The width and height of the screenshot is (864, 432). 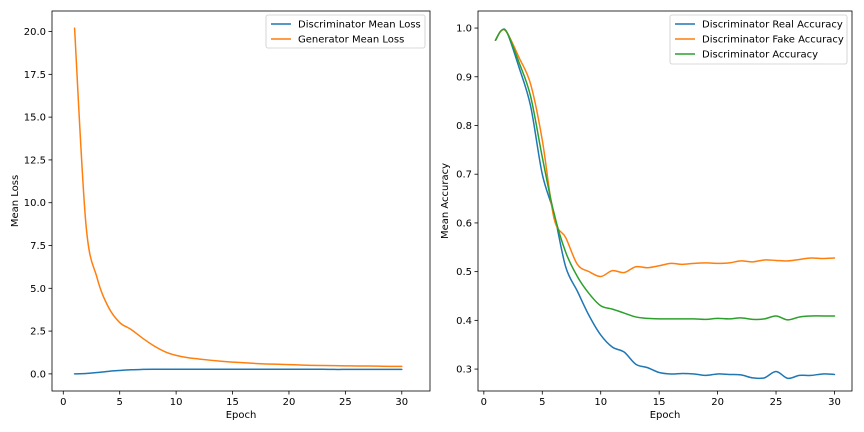 I want to click on accuracy-x-axis-label: Epoch, so click(x=665, y=415).